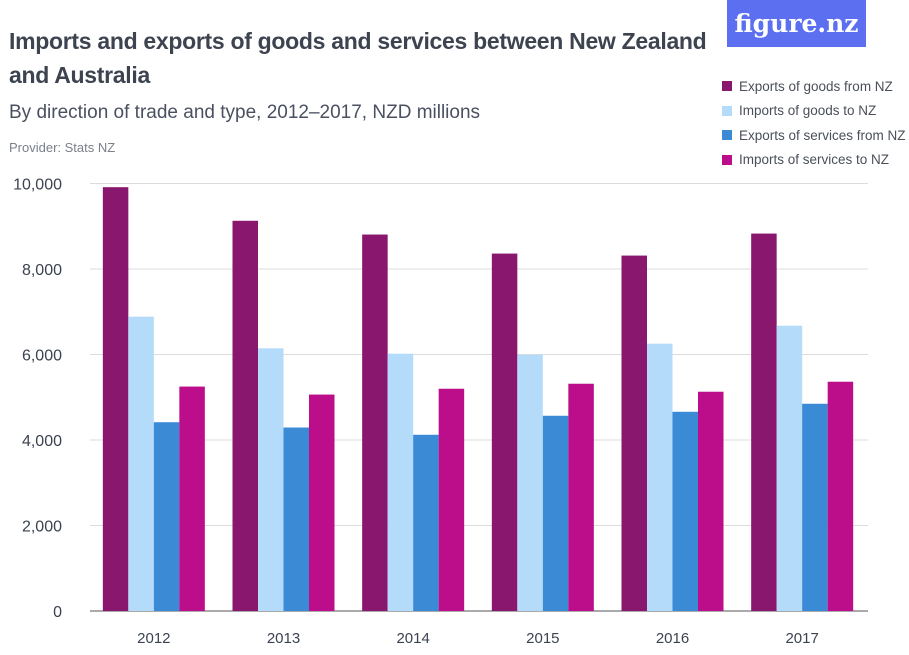 This screenshot has width=909, height=655. What do you see at coordinates (283, 638) in the screenshot?
I see `x-tick-label: 2013` at bounding box center [283, 638].